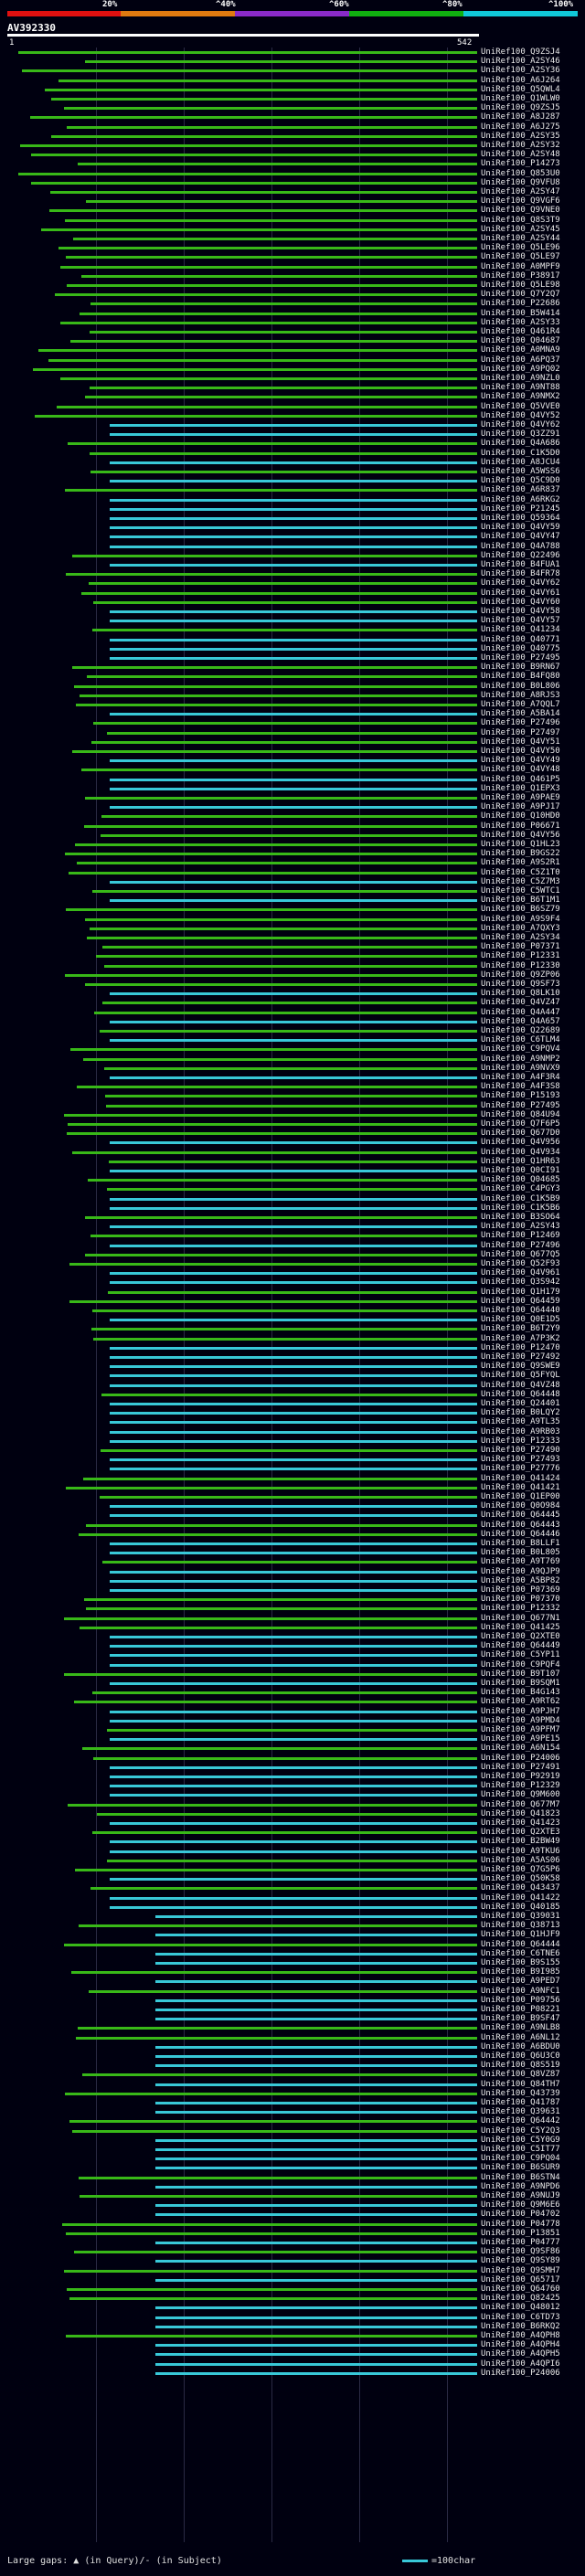 The image size is (585, 2576). What do you see at coordinates (520, 490) in the screenshot?
I see `hit-label: UniRef100_A6R837` at bounding box center [520, 490].